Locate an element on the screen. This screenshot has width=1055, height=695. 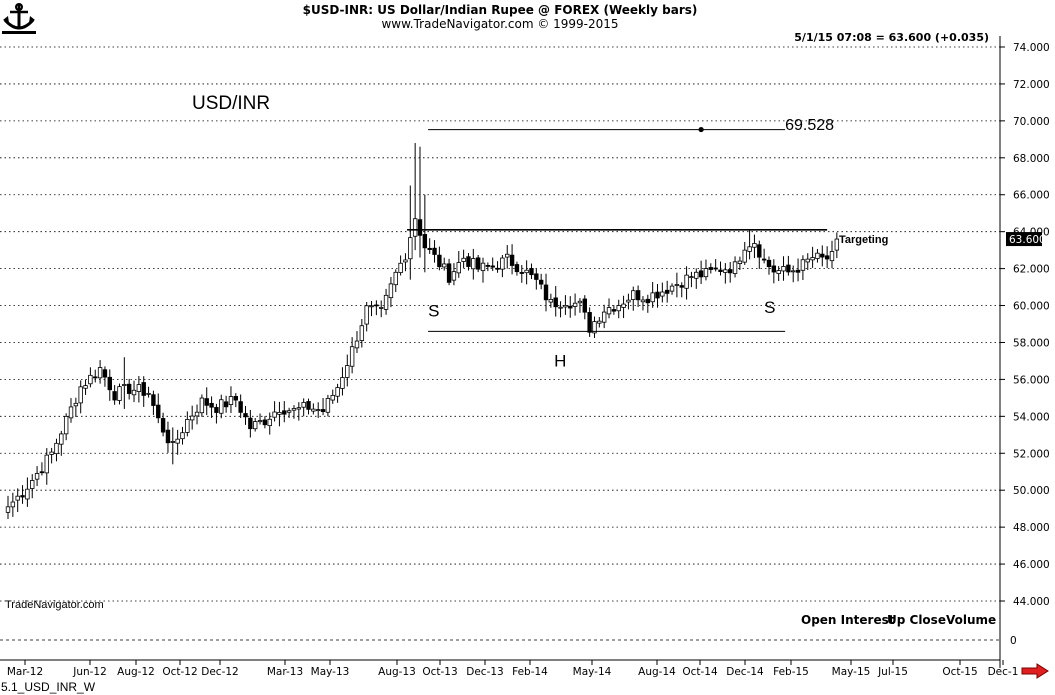
x-tick-label: May-13 is located at coordinates (330, 672).